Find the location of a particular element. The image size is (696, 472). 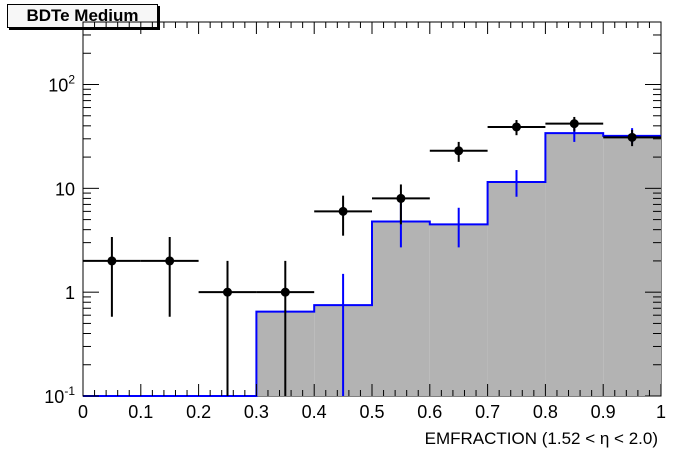

x-tick-label: 0.2 is located at coordinates (198, 412).